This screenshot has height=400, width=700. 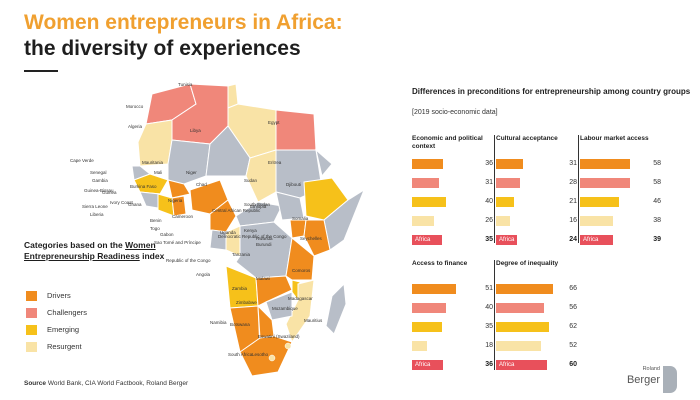 What do you see at coordinates (183, 216) in the screenshot?
I see `map-label-cameroon: Cameroon` at bounding box center [183, 216].